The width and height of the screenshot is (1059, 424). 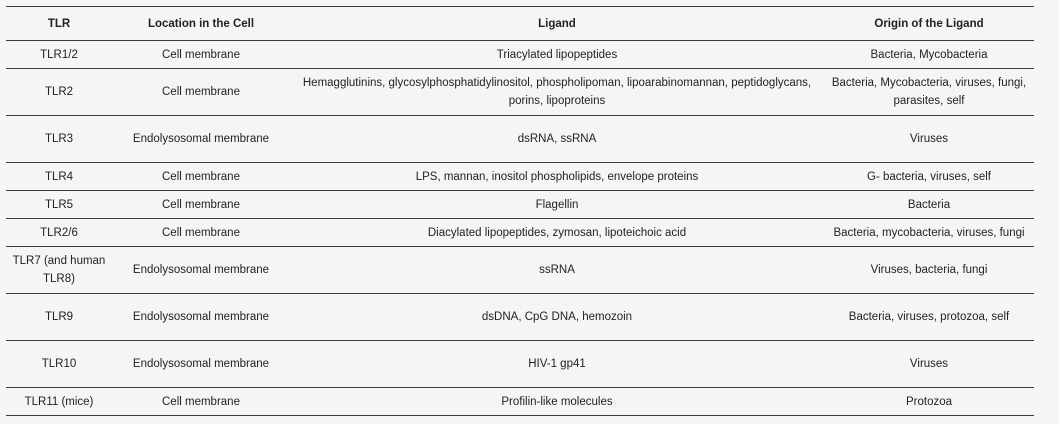 What do you see at coordinates (929, 204) in the screenshot?
I see `cell-origin: Bacteria` at bounding box center [929, 204].